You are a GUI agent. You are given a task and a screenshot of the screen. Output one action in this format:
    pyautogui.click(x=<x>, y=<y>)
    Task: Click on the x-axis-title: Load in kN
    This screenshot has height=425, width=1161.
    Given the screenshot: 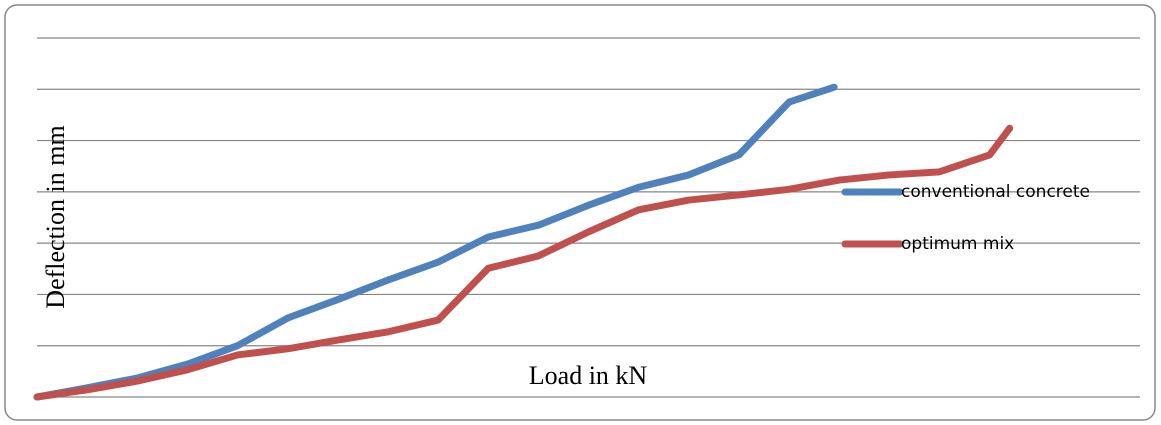 What is the action you would take?
    pyautogui.click(x=588, y=375)
    